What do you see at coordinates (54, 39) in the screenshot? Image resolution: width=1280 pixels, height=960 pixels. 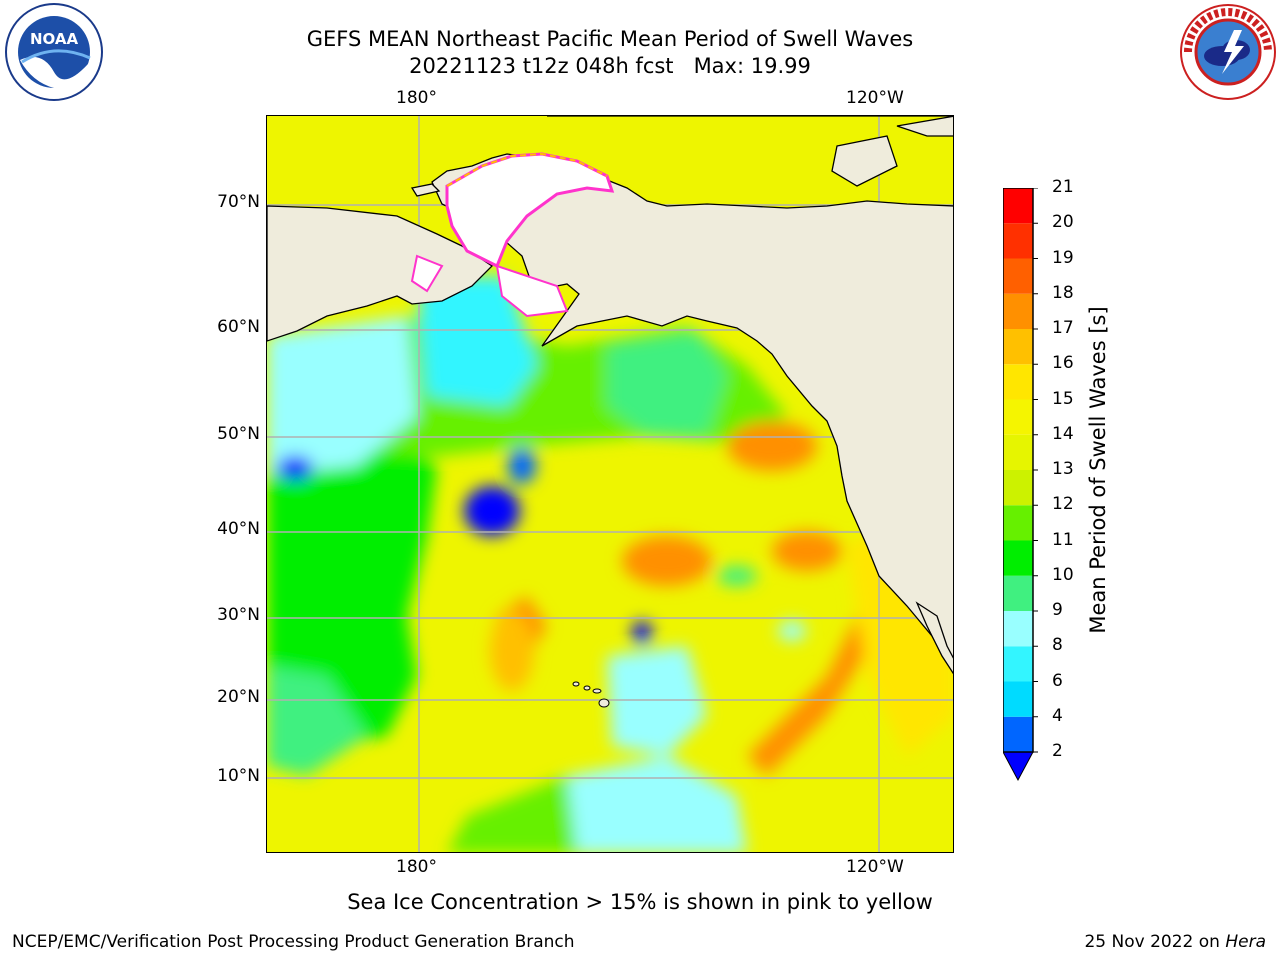 I see `noaa-logo-text: NOAA` at bounding box center [54, 39].